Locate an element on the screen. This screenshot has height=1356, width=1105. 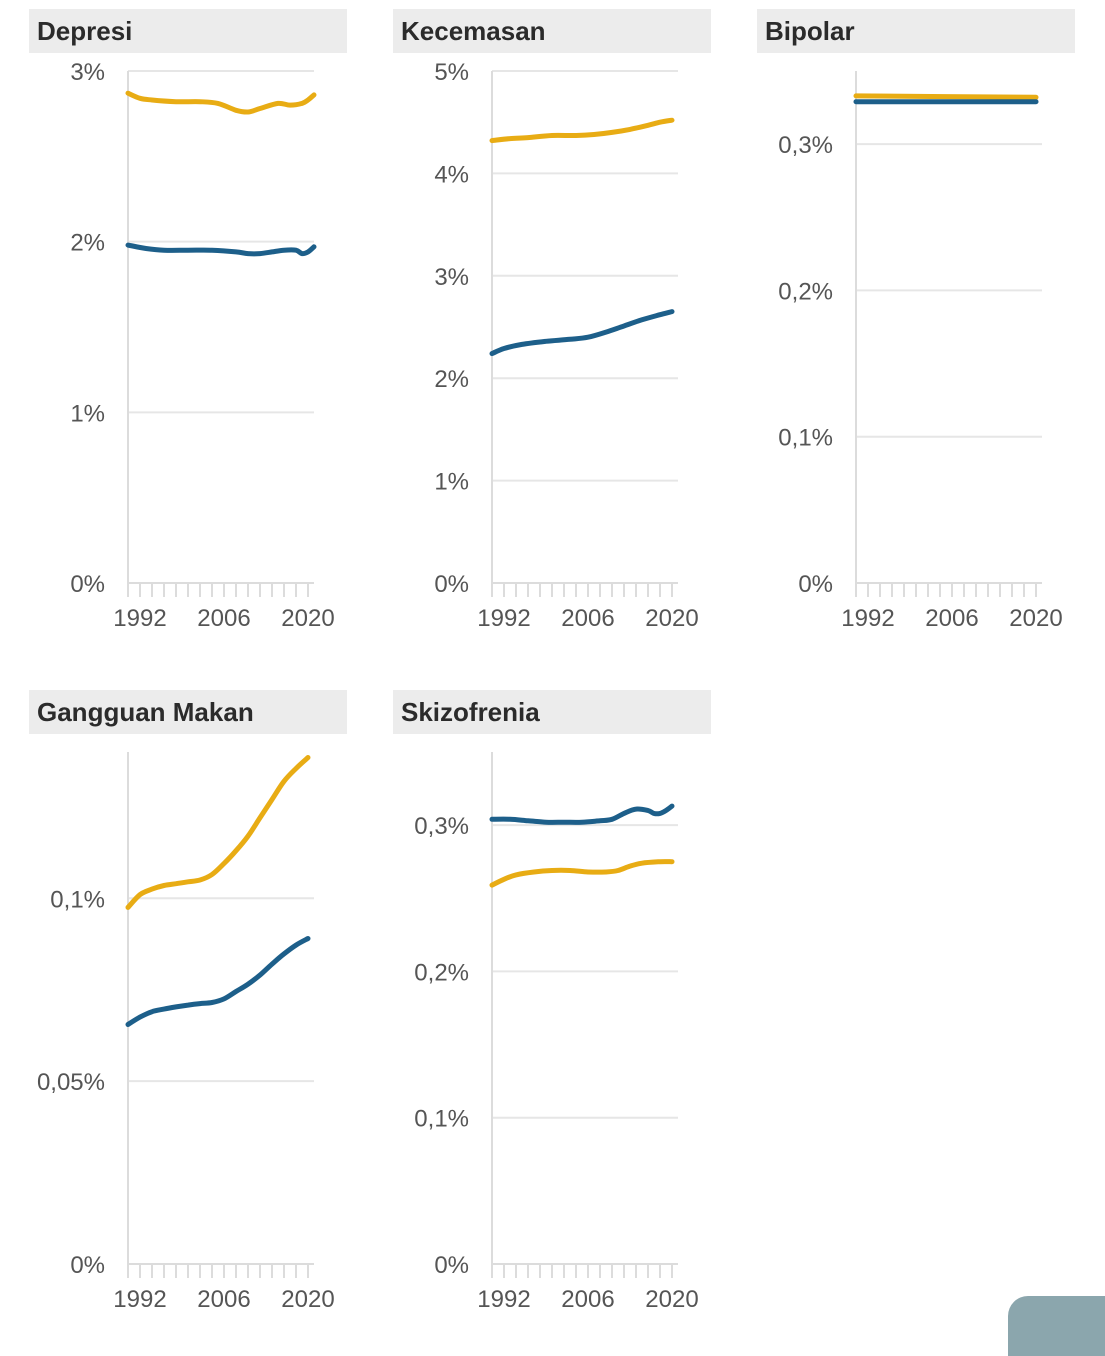
corner-tab is located at coordinates (1056, 1326).